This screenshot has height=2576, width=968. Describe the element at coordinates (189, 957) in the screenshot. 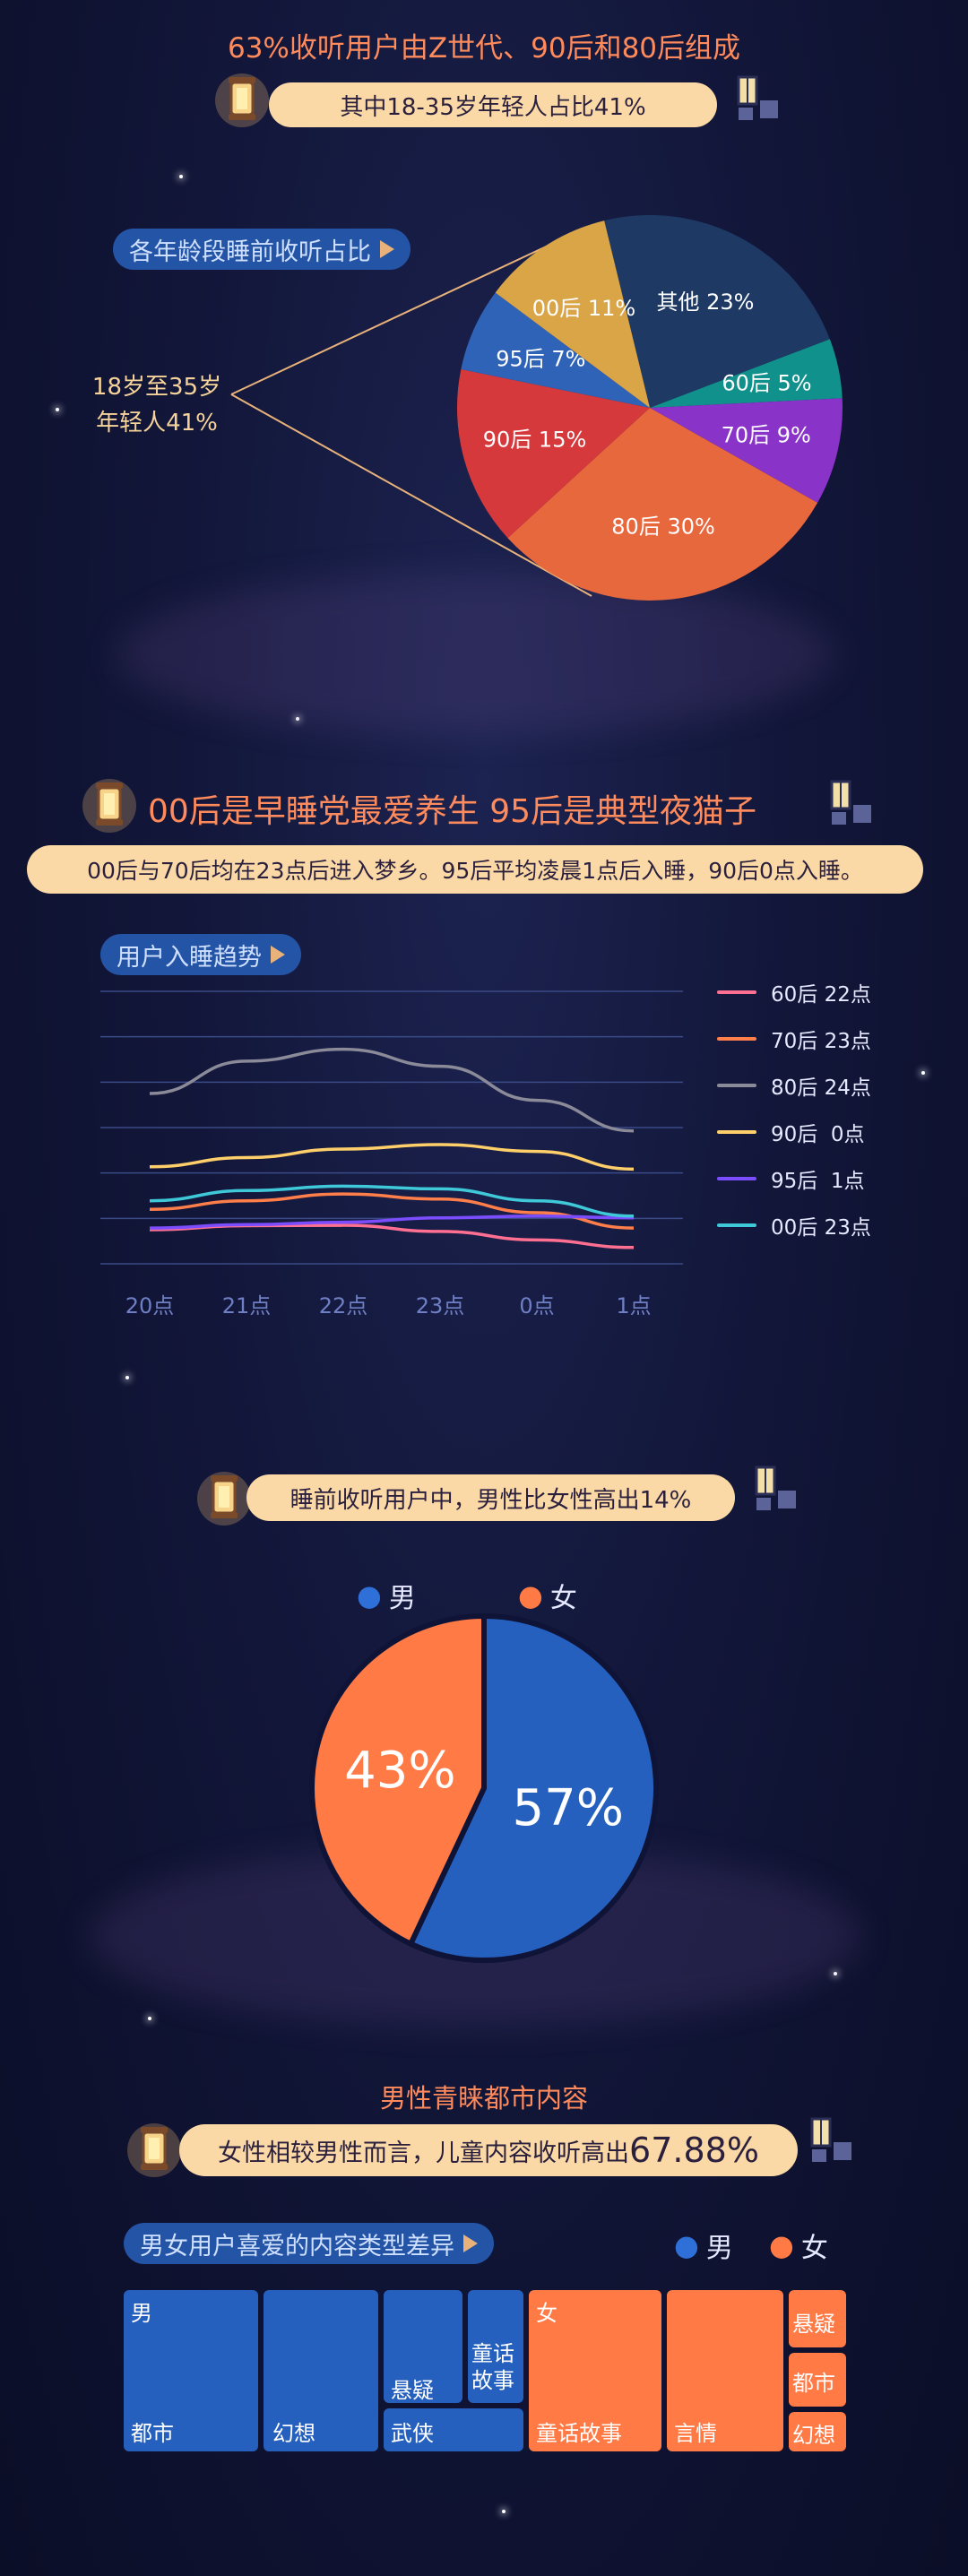

I see `tag-label: 用户入睡趋势` at that location.